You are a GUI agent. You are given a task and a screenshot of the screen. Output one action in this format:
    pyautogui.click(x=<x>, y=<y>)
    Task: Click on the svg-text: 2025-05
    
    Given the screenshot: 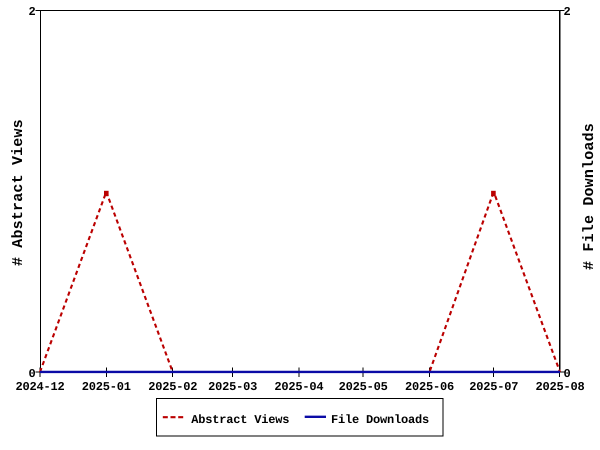 What is the action you would take?
    pyautogui.click(x=363, y=387)
    